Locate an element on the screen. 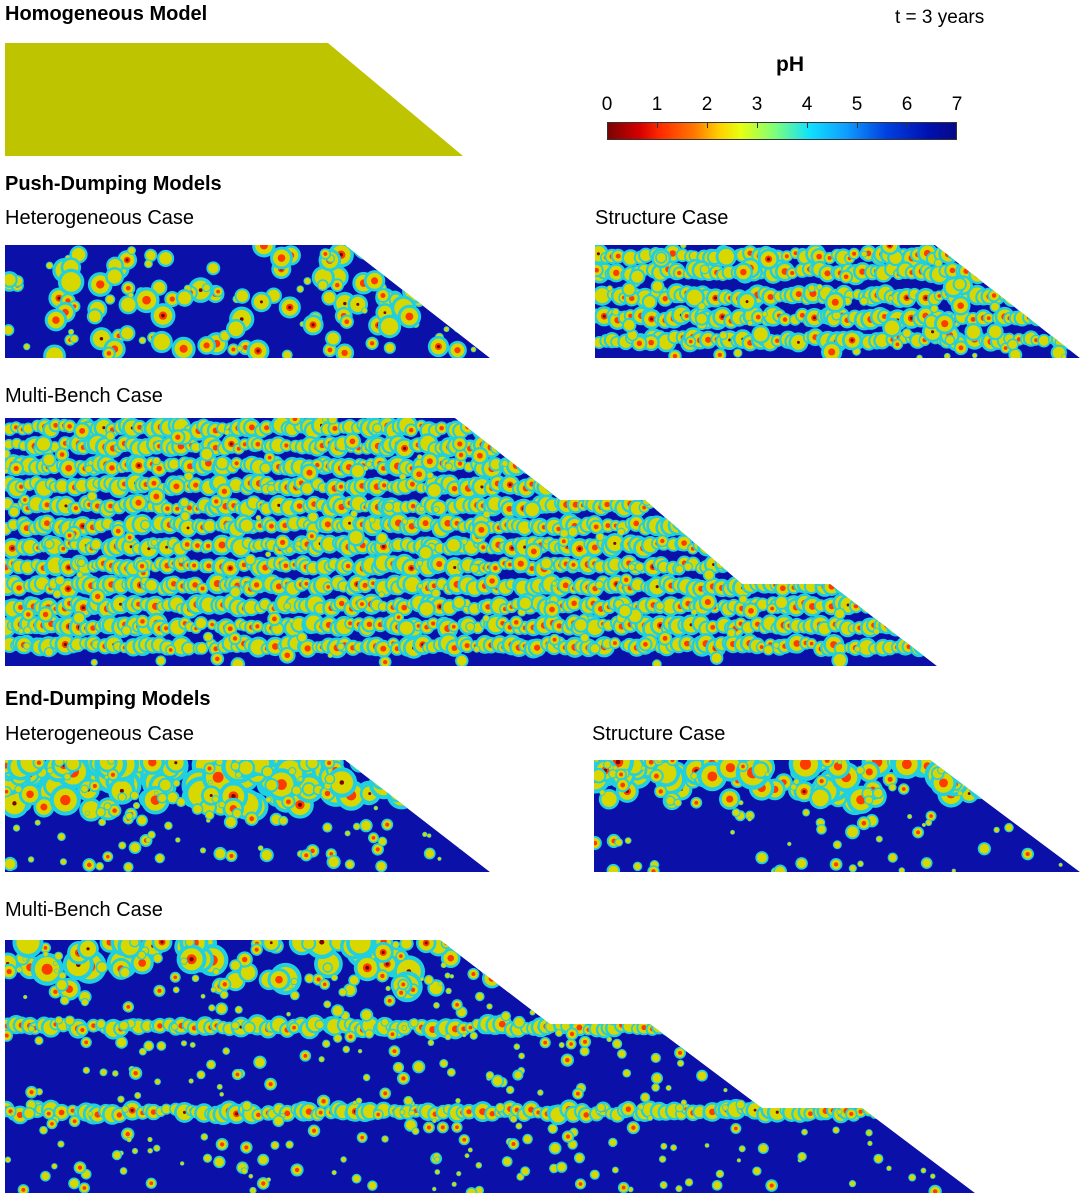 This screenshot has height=1197, width=1084. homogeneous-title: Homogeneous Model is located at coordinates (106, 14).